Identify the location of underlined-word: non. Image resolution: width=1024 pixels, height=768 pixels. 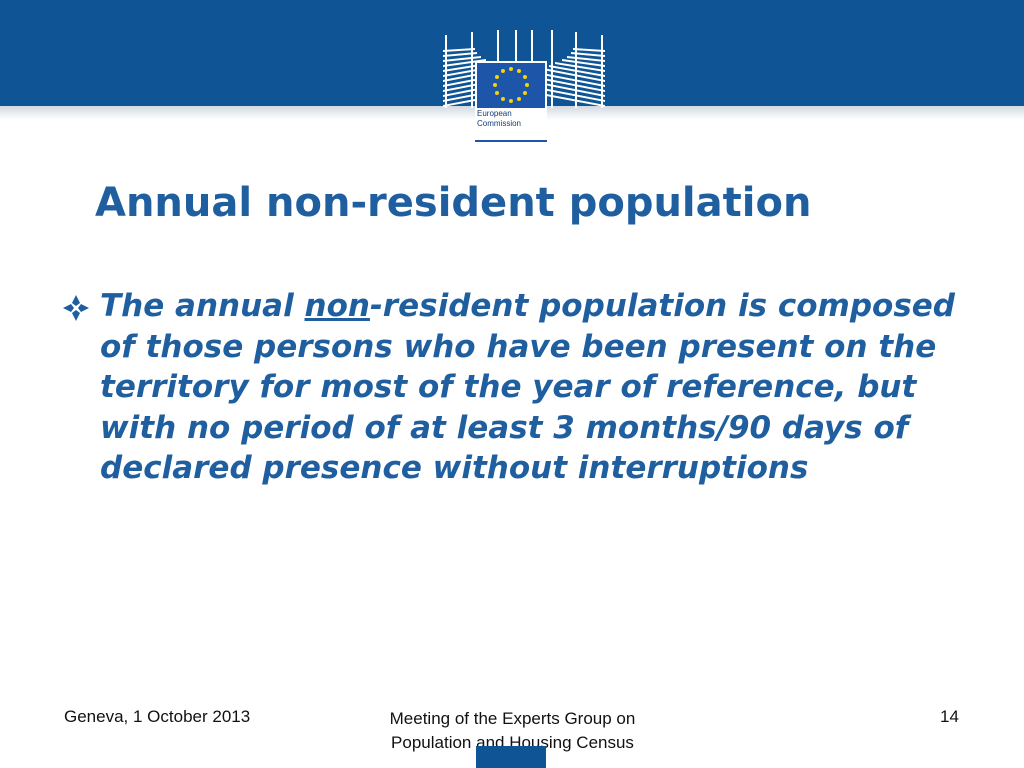
(337, 306).